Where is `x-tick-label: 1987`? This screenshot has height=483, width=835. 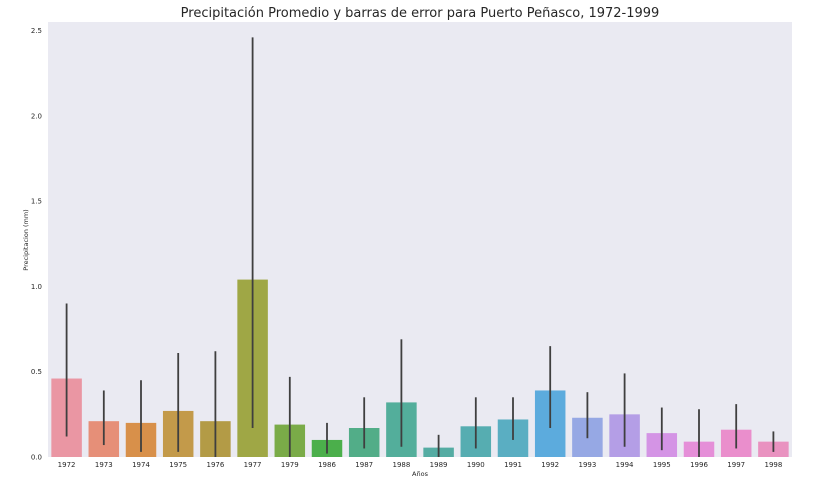 x-tick-label: 1987 is located at coordinates (364, 465).